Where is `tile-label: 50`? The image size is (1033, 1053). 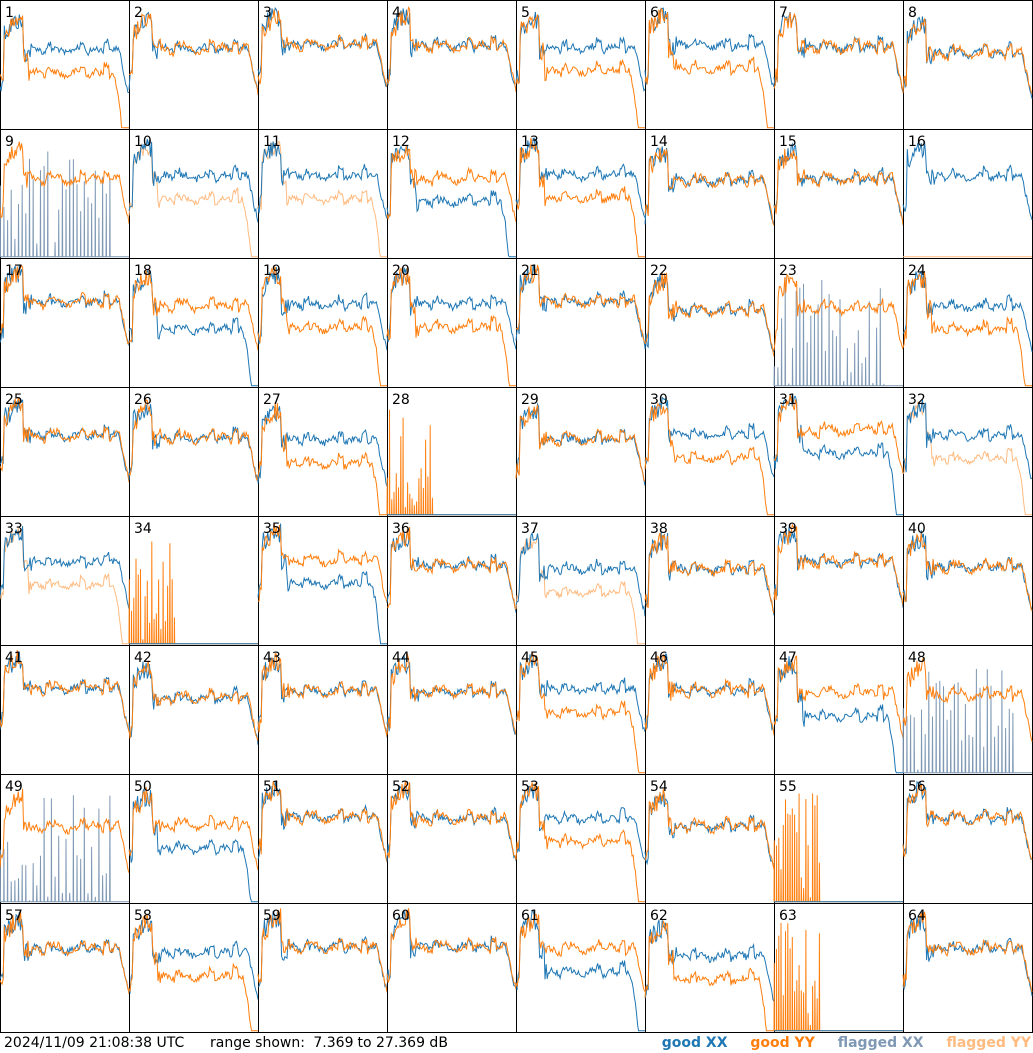 tile-label: 50 is located at coordinates (143, 787).